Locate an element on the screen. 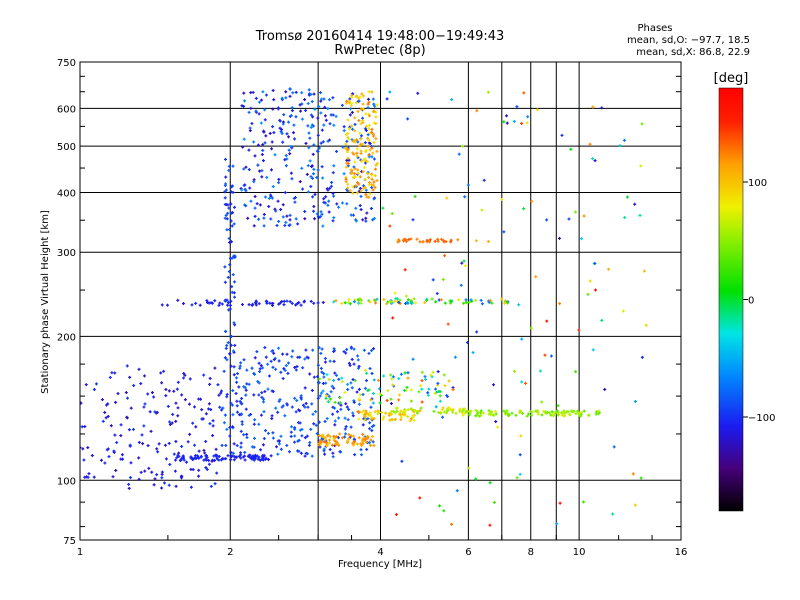 This screenshot has height=600, width=800. x-tick-label: 8 is located at coordinates (531, 552).